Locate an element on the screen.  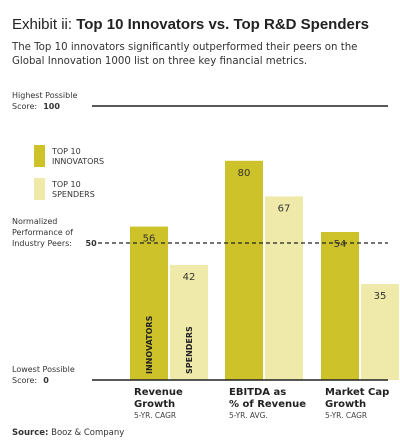
category-title: Revenue is located at coordinates (158, 392).